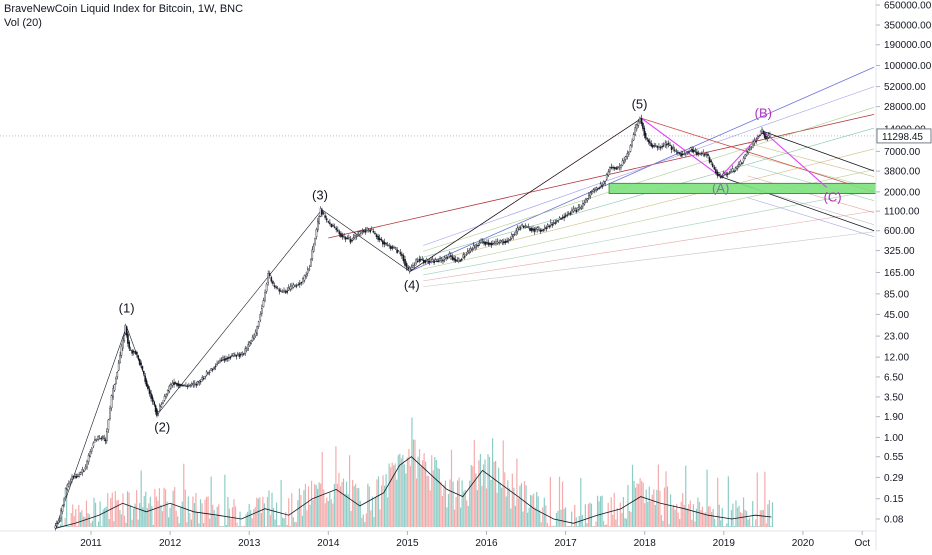 Image resolution: width=932 pixels, height=555 pixels. What do you see at coordinates (908, 66) in the screenshot?
I see `y-tick-label: 100000.00` at bounding box center [908, 66].